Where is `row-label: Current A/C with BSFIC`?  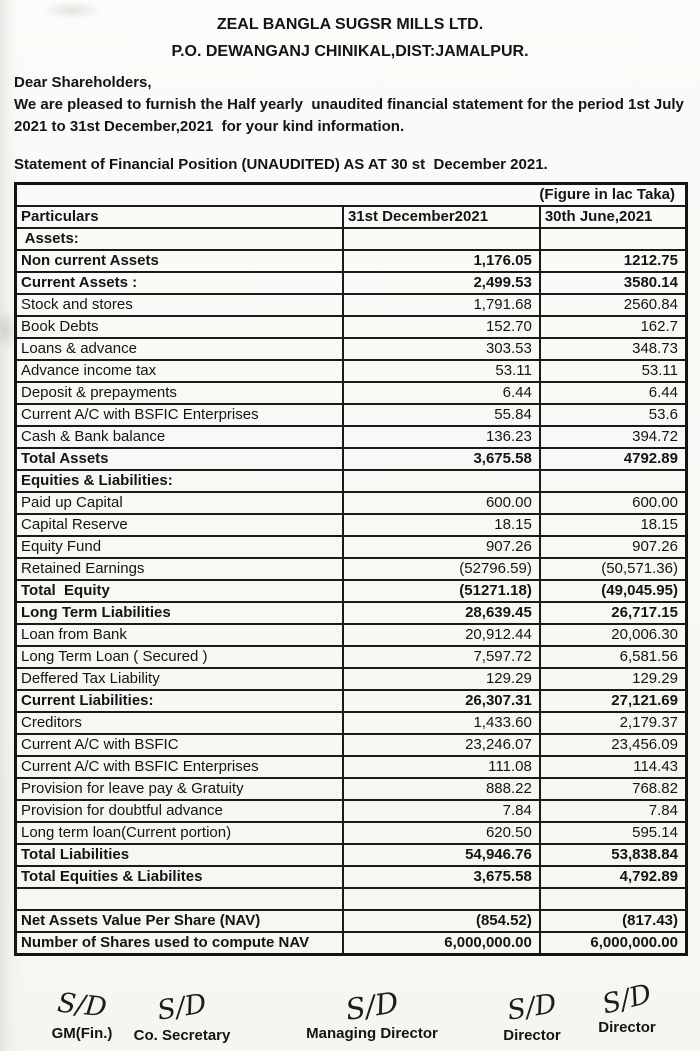 row-label: Current A/C with BSFIC is located at coordinates (179, 745).